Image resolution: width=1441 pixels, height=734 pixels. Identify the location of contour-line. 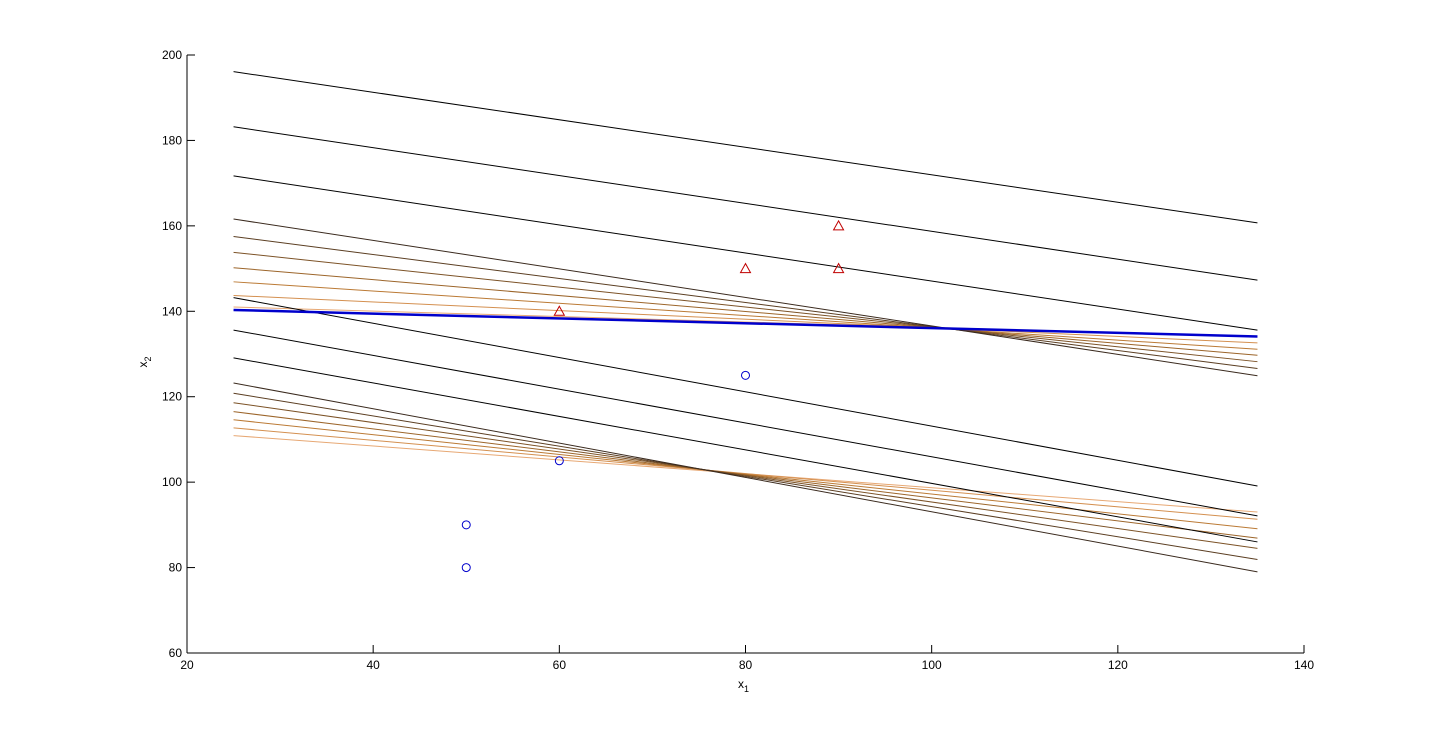
(745, 147).